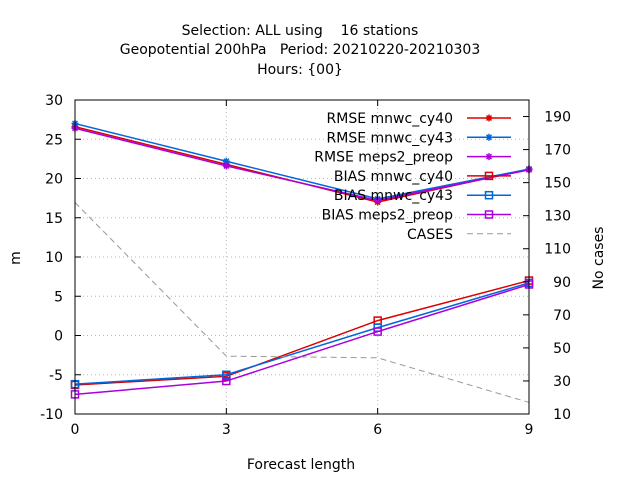  What do you see at coordinates (383, 158) in the screenshot?
I see `legend-label: RMSE meps2_preop` at bounding box center [383, 158].